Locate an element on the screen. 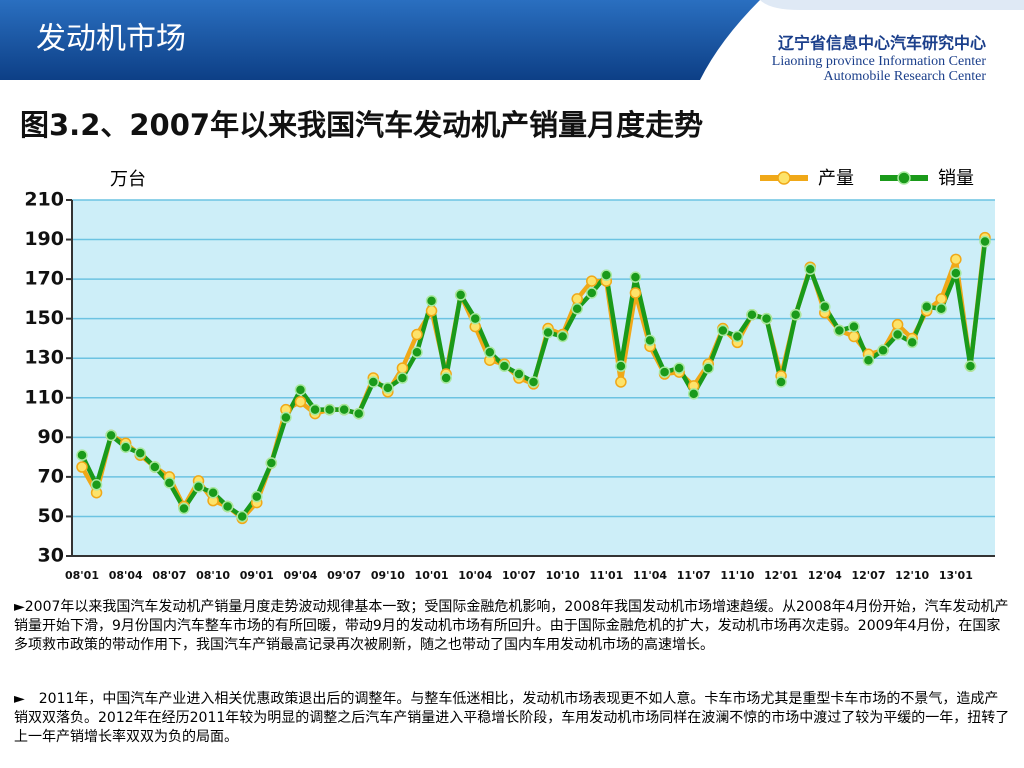 Image resolution: width=1024 pixels, height=768 pixels. x-tick-label: 12'01 is located at coordinates (781, 575).